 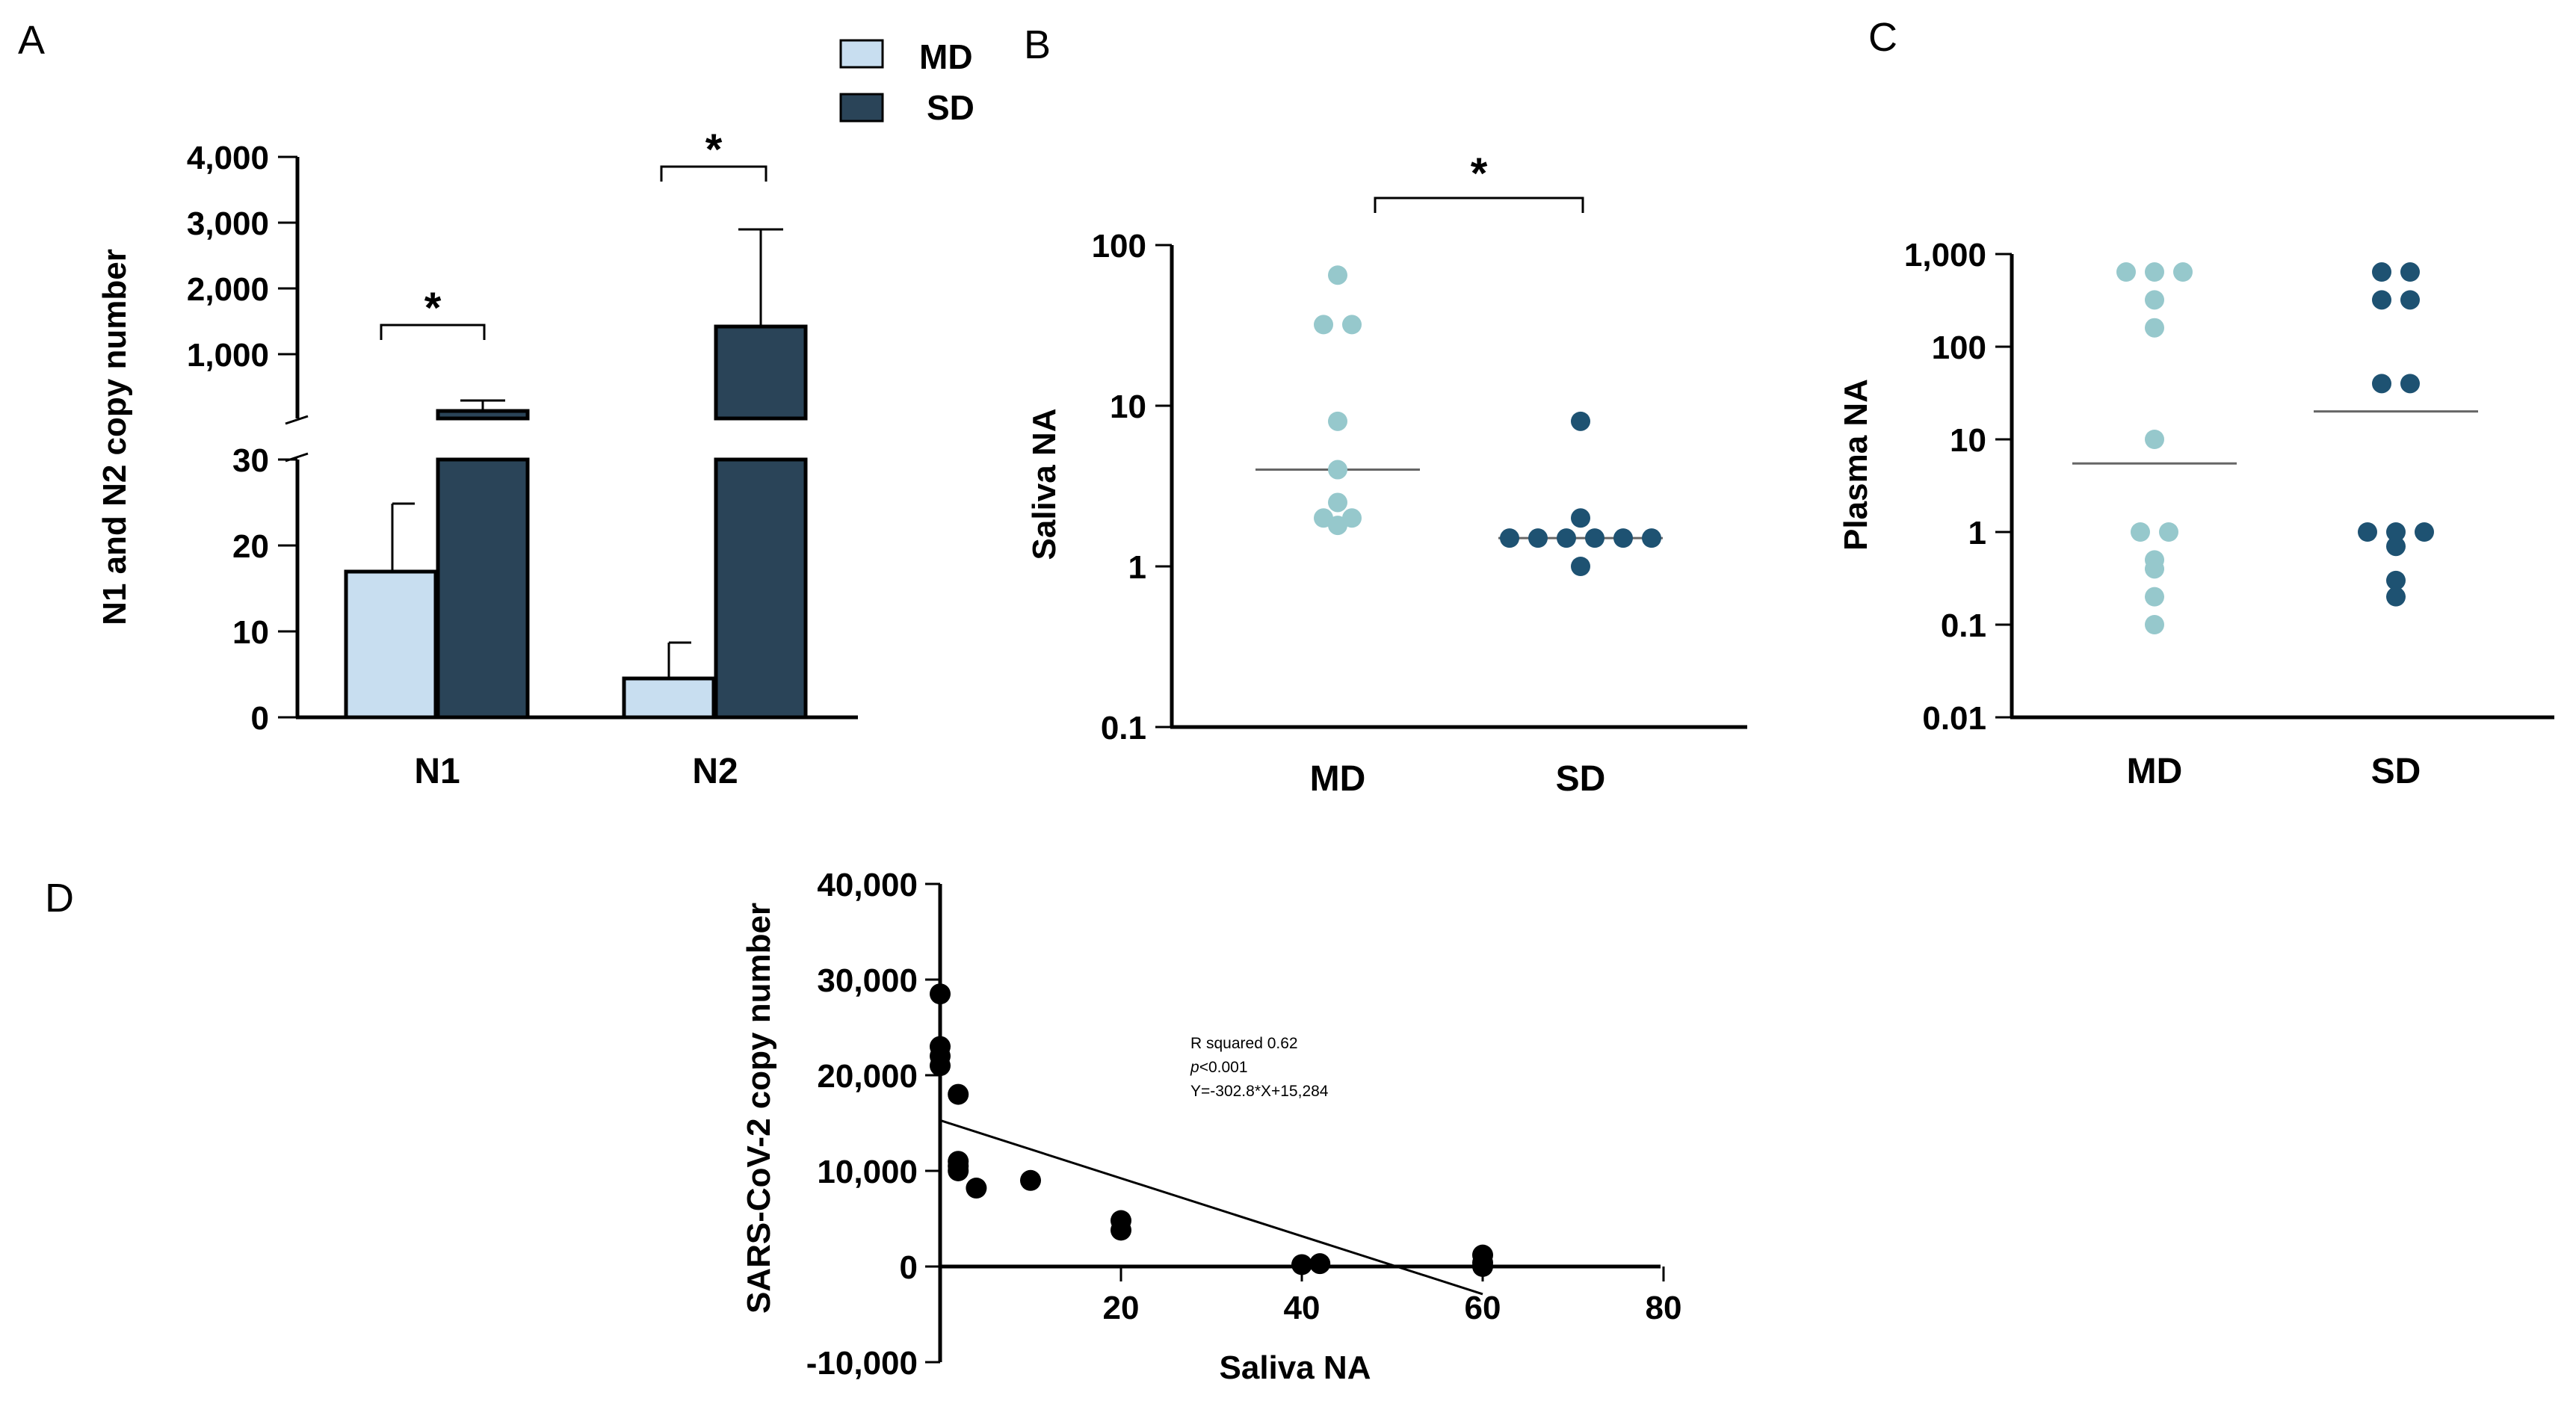 What do you see at coordinates (1119, 246) in the screenshot?
I see `panel-b-ytick-label-3: 100` at bounding box center [1119, 246].